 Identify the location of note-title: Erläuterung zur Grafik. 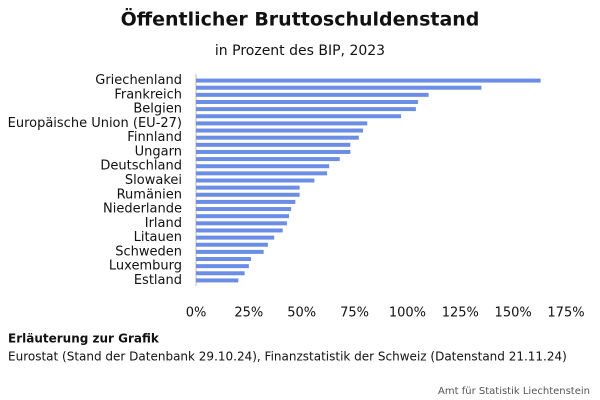
(84, 339).